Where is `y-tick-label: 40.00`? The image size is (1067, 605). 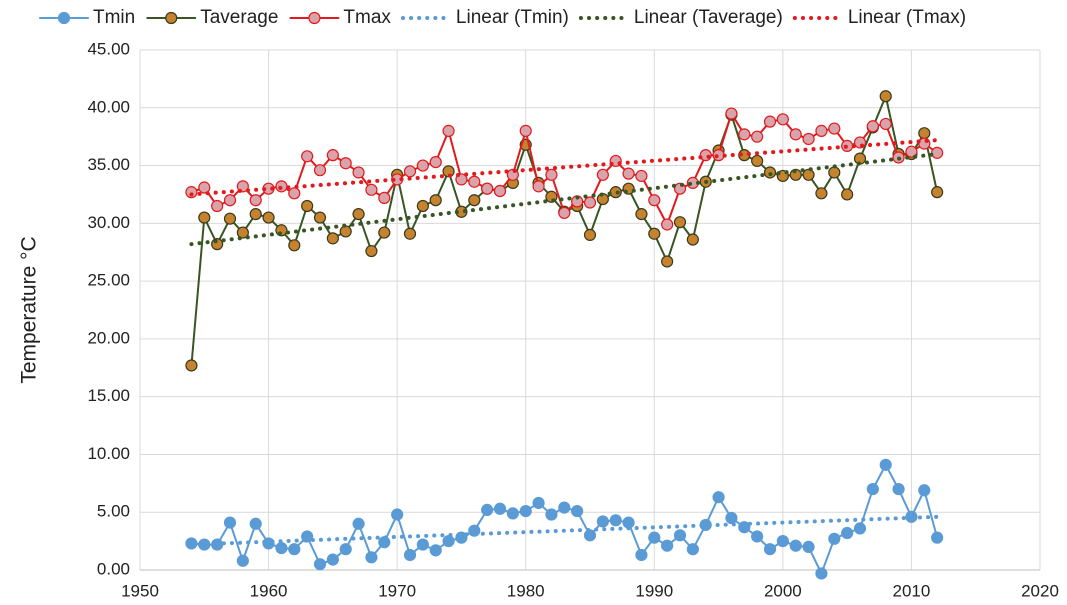
y-tick-label: 40.00 is located at coordinates (108, 106).